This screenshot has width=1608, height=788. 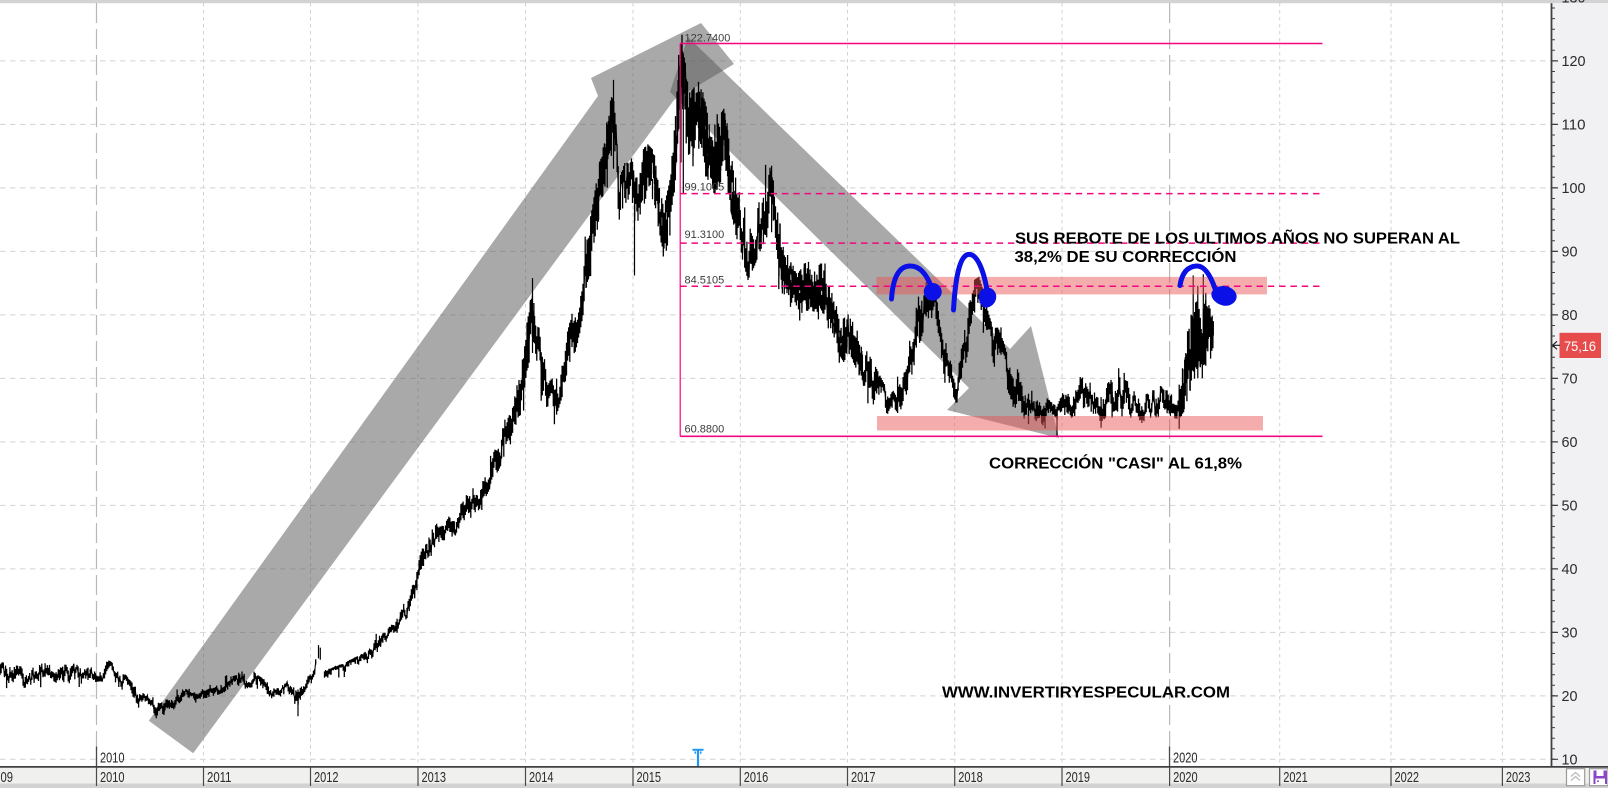 I want to click on svg-text: 120, so click(x=1574, y=61).